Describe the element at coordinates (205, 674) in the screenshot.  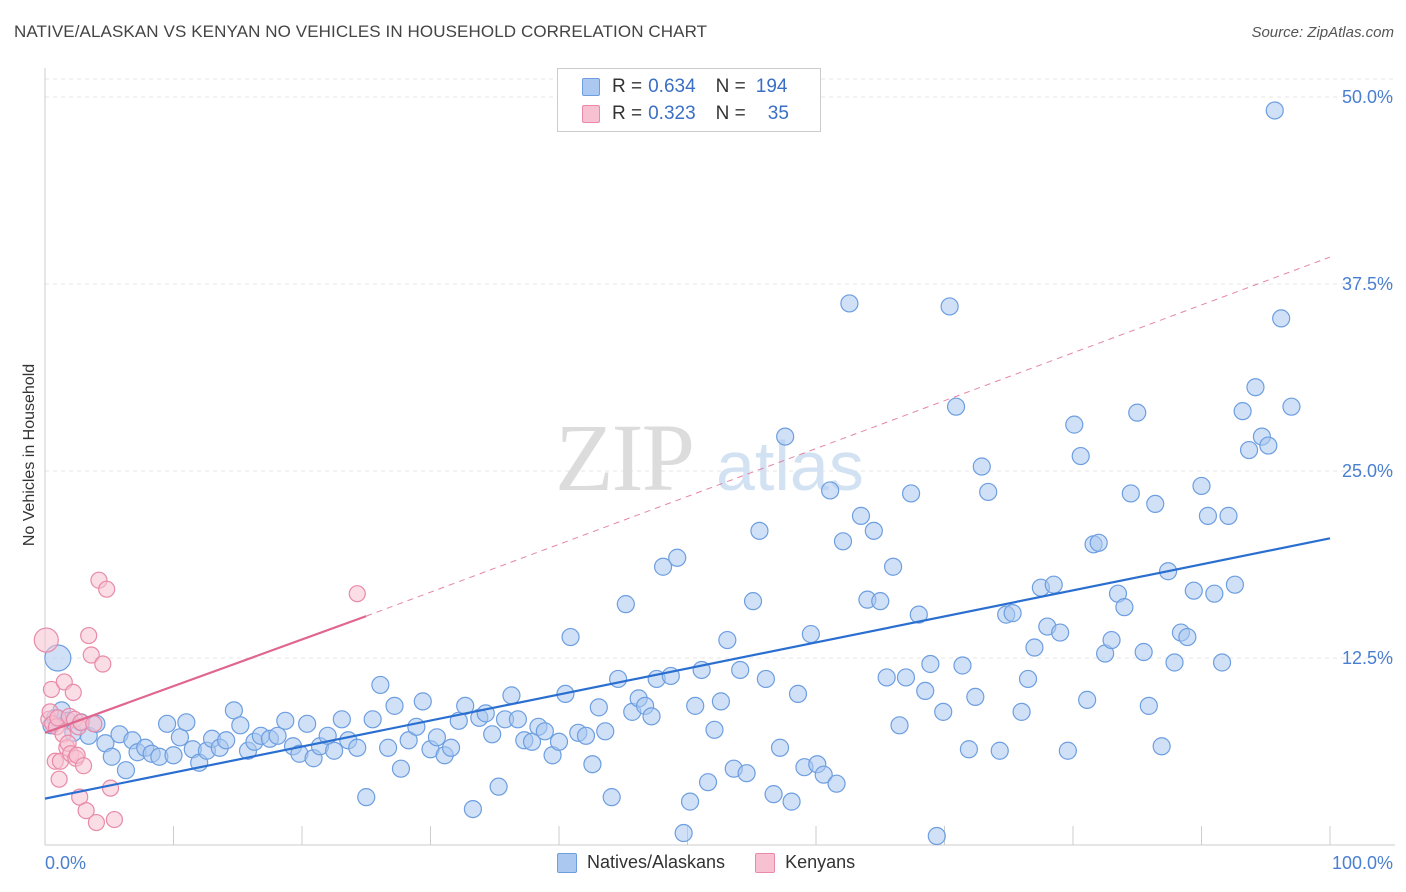
I see `trend-kenyans` at that location.